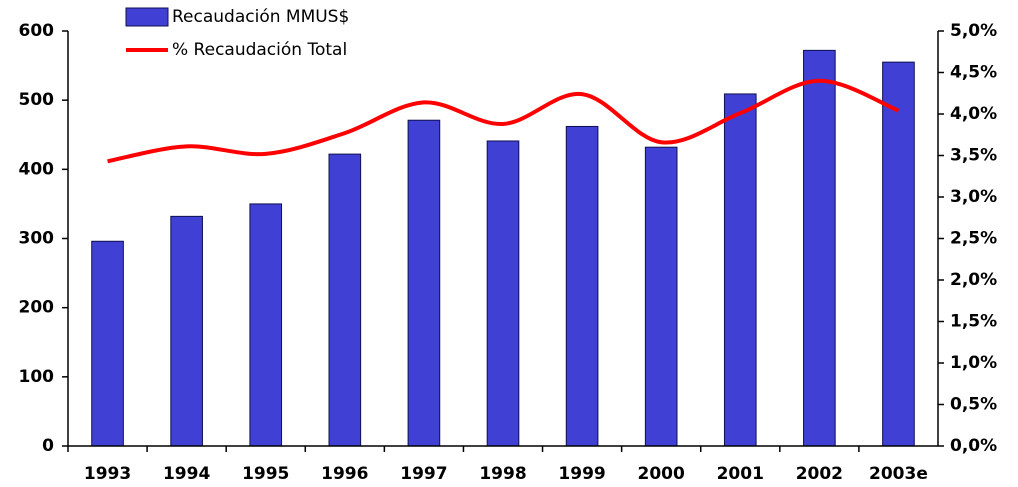  I want to click on y-tick-label: 200, so click(37, 308).